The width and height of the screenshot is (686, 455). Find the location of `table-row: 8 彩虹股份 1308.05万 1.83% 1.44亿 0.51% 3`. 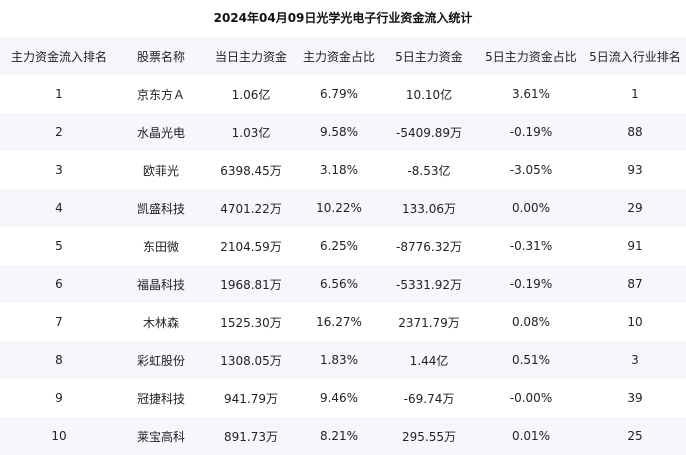

table-row: 8 彩虹股份 1308.05万 1.83% 1.44亿 0.51% 3 is located at coordinates (343, 360).